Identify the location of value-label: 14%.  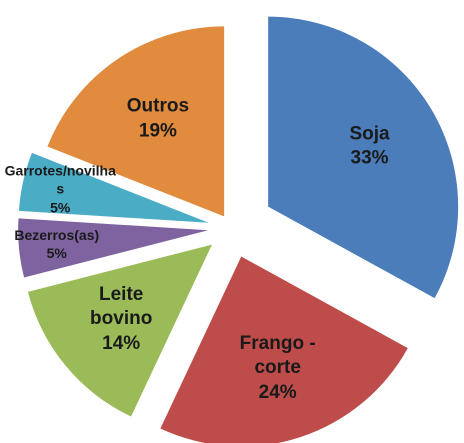
(121, 343).